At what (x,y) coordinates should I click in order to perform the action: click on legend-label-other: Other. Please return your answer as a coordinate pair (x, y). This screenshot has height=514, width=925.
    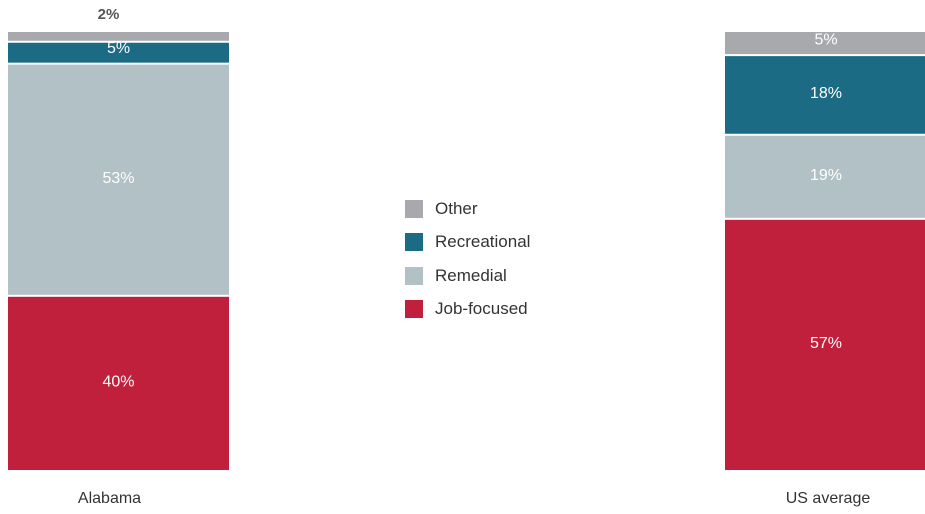
    Looking at the image, I should click on (456, 208).